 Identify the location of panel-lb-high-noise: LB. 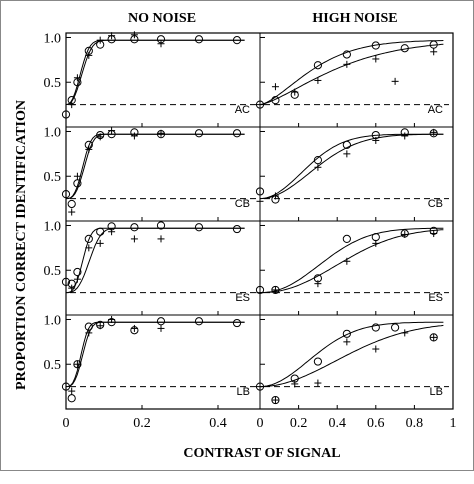
(352, 363).